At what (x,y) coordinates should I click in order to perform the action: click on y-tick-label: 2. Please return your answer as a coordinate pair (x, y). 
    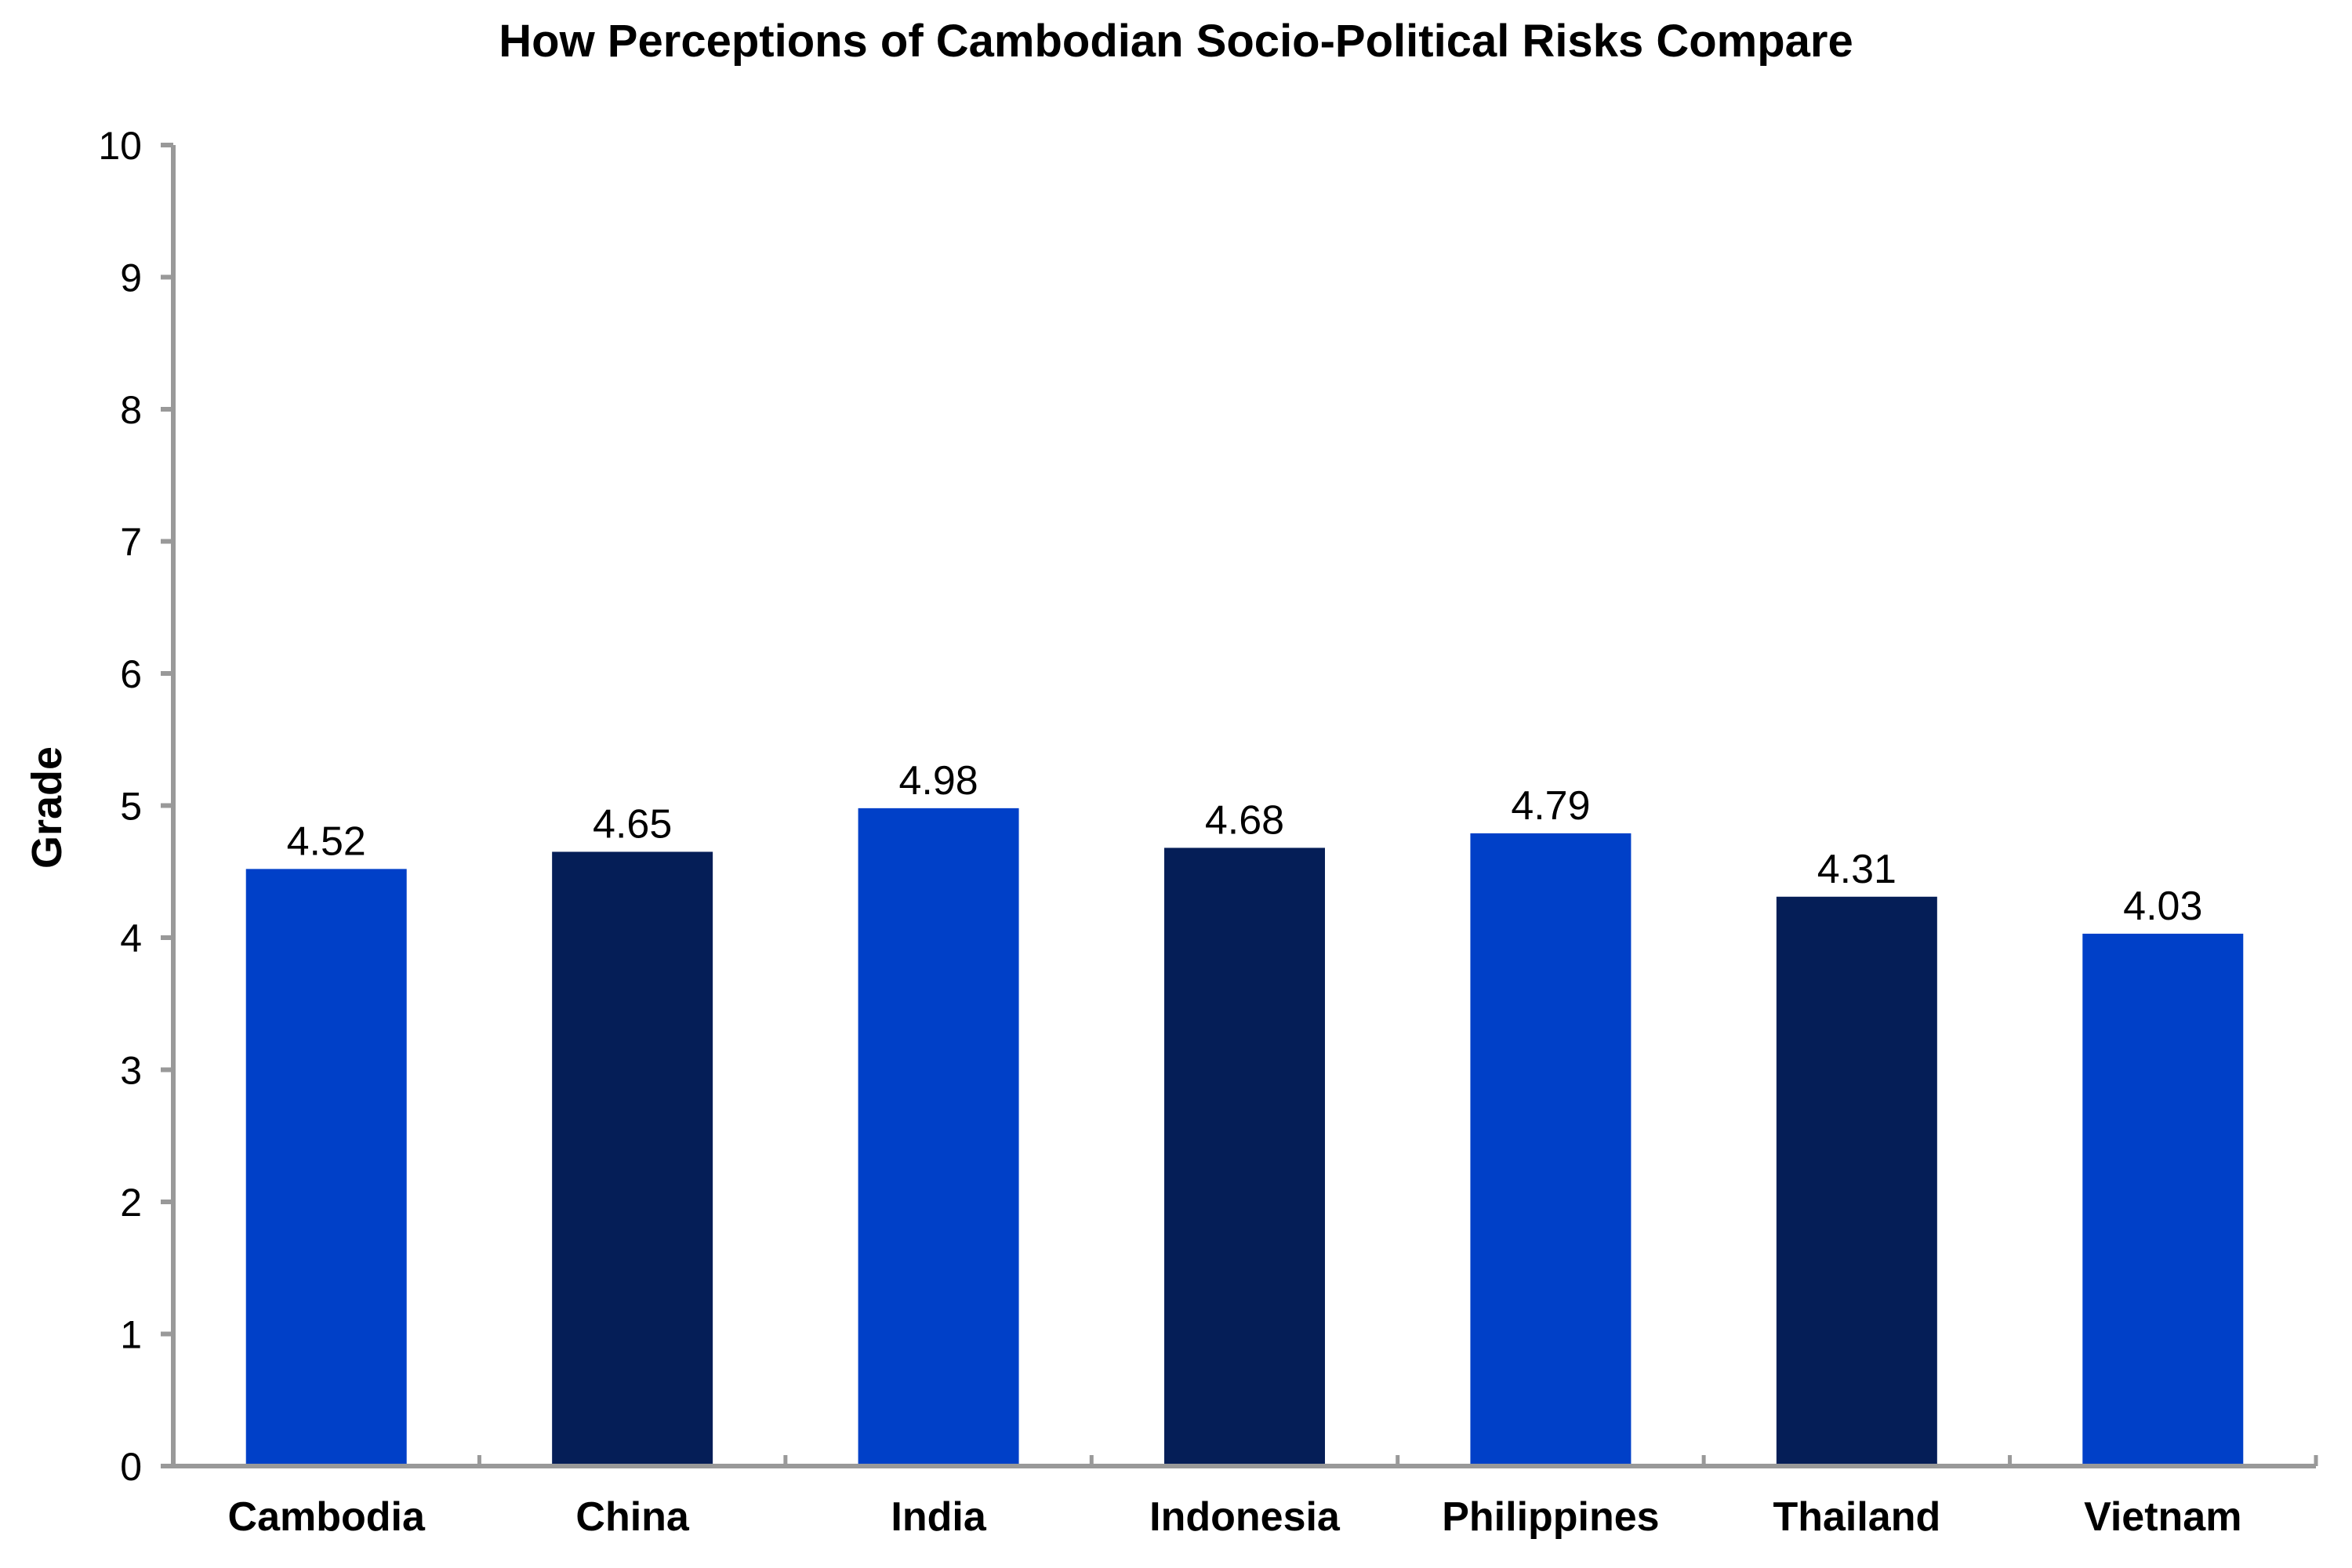
    Looking at the image, I should click on (131, 1203).